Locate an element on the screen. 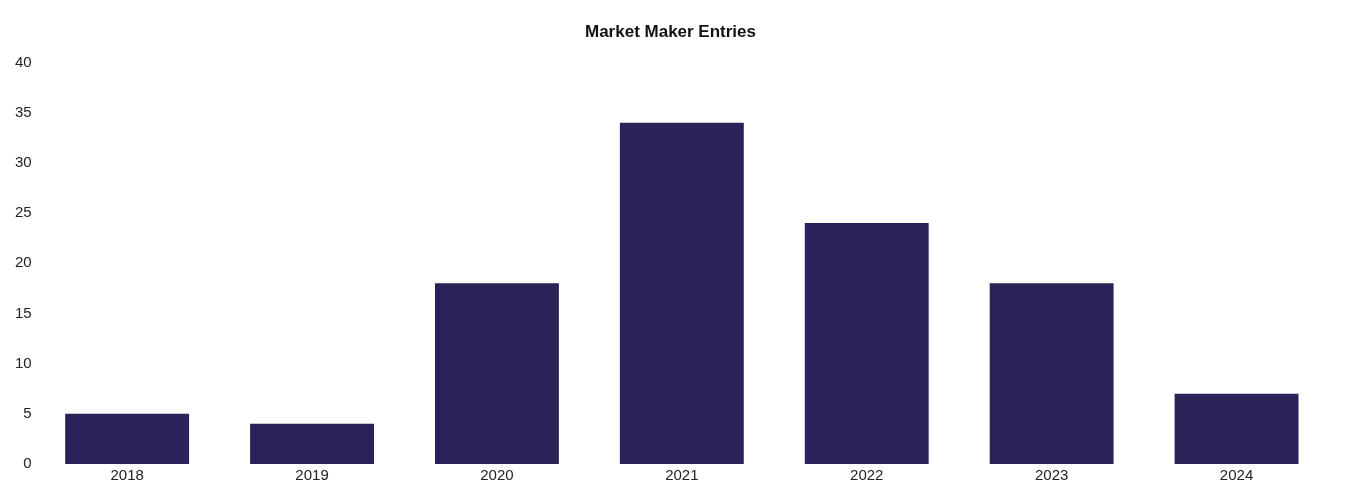 This screenshot has height=500, width=1347. x-tick-label: 2022 is located at coordinates (867, 475).